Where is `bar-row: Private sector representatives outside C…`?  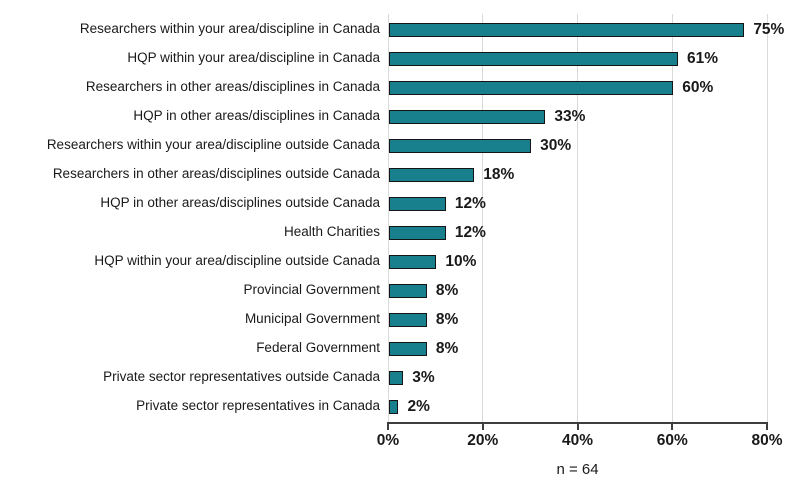
bar-row: Private sector representatives outside C… is located at coordinates (400, 377).